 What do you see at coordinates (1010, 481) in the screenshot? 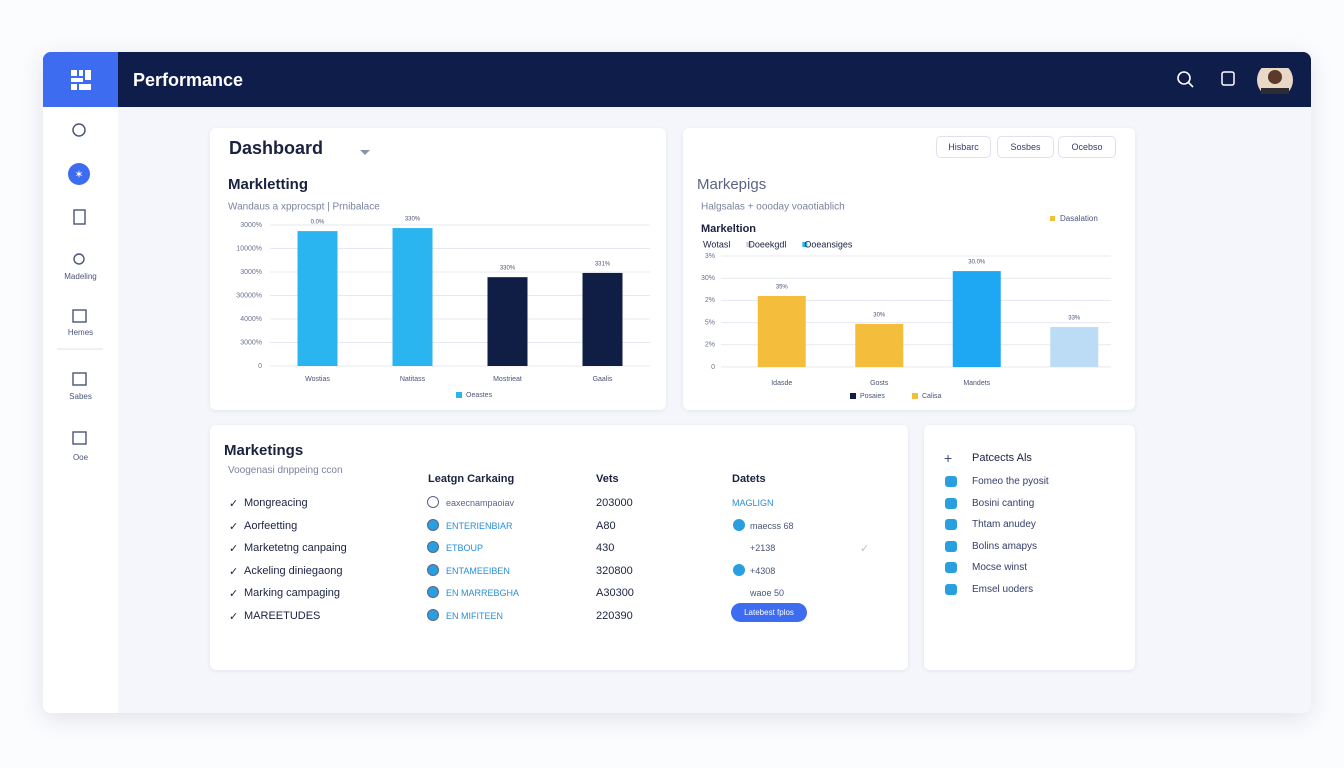
I see `panel-item: Fomeo the pyosit` at bounding box center [1010, 481].